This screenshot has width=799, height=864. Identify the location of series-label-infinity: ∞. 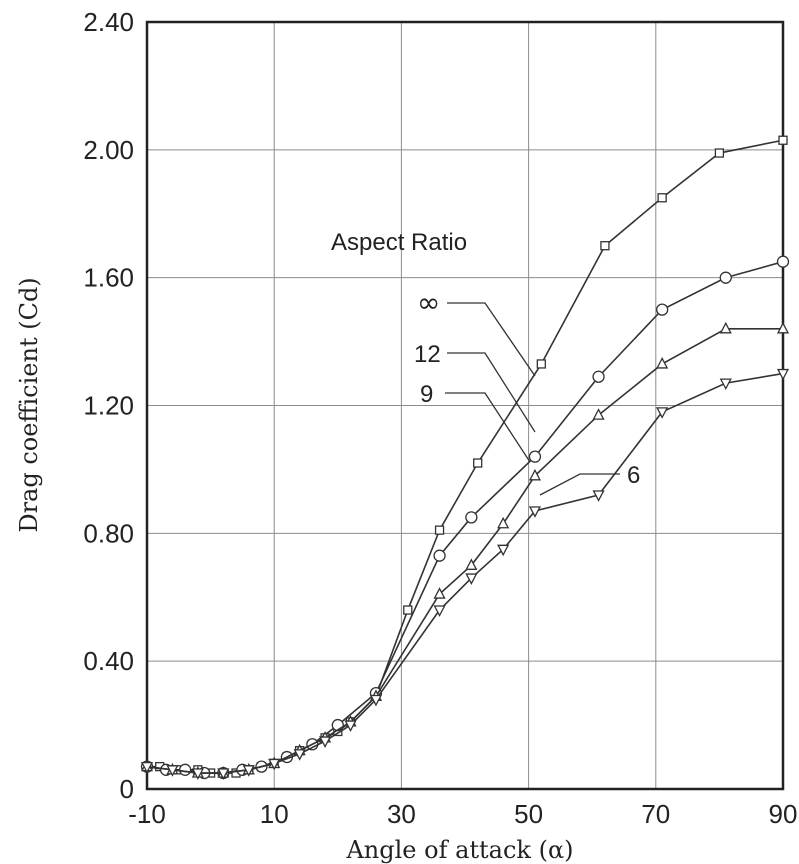
(428, 302).